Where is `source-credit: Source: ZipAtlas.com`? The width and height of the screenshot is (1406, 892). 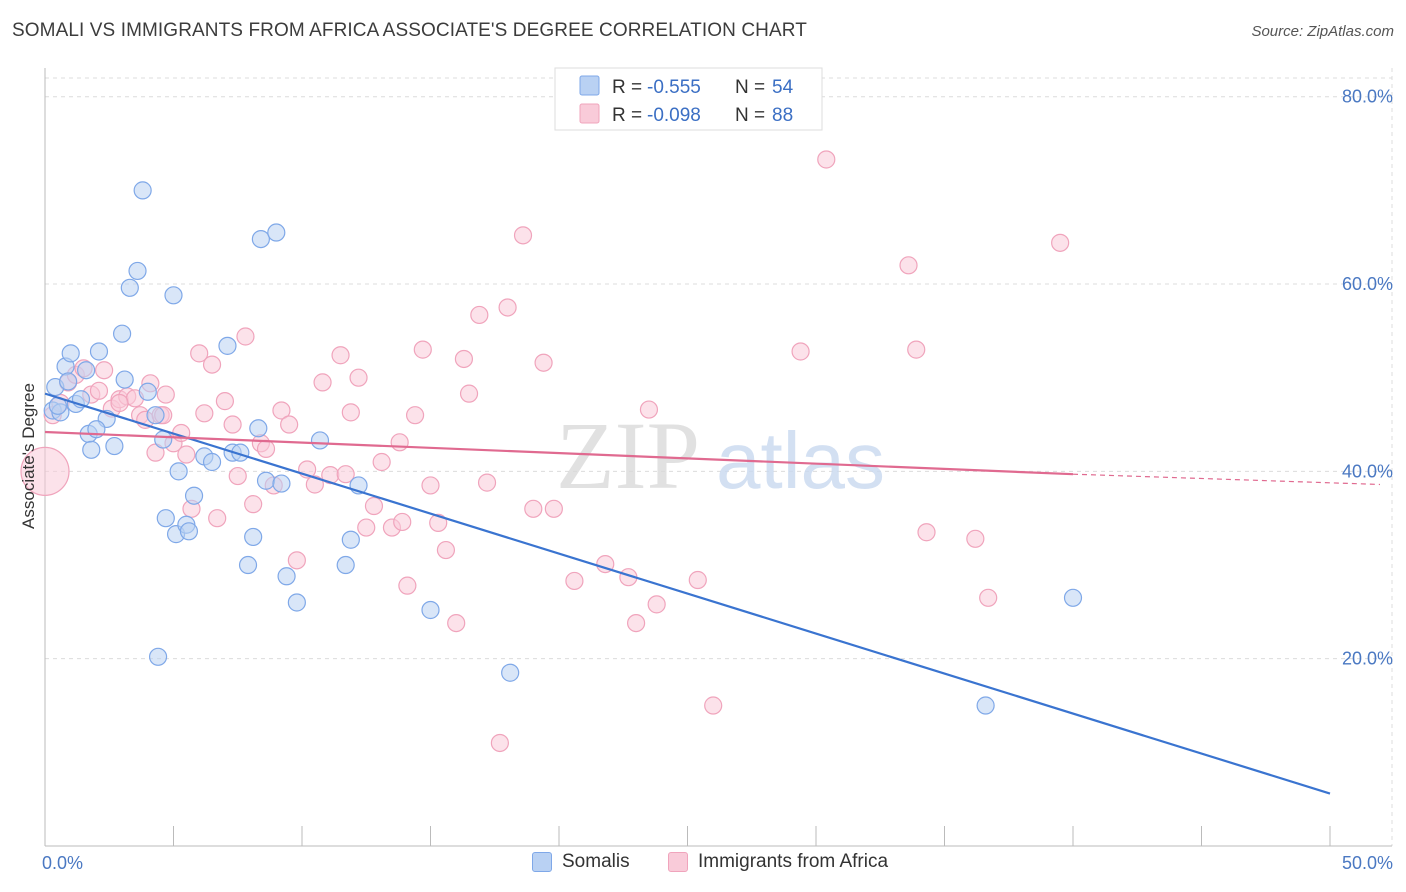
source-credit: Source: ZipAtlas.com is located at coordinates (1322, 31).